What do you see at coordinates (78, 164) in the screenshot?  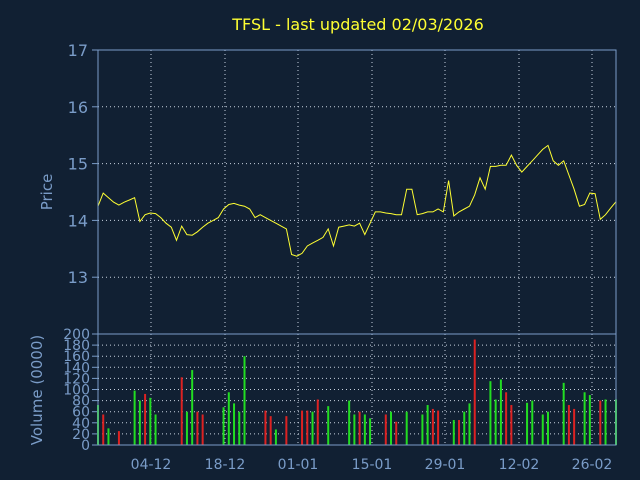 I see `price-tick-label: 15` at bounding box center [78, 164].